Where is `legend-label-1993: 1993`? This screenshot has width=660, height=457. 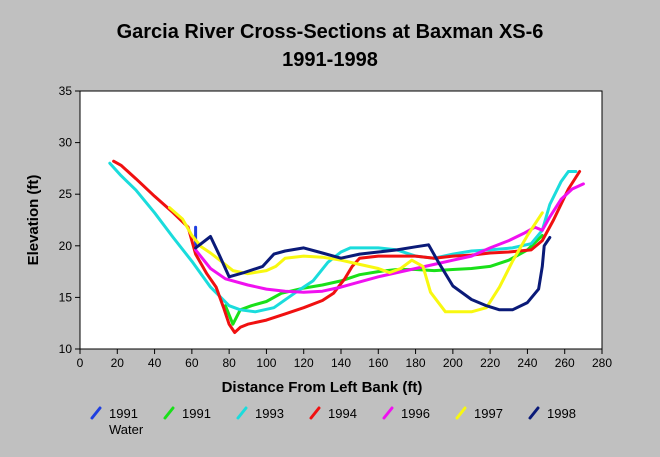 legend-label-1993: 1993 is located at coordinates (269, 413).